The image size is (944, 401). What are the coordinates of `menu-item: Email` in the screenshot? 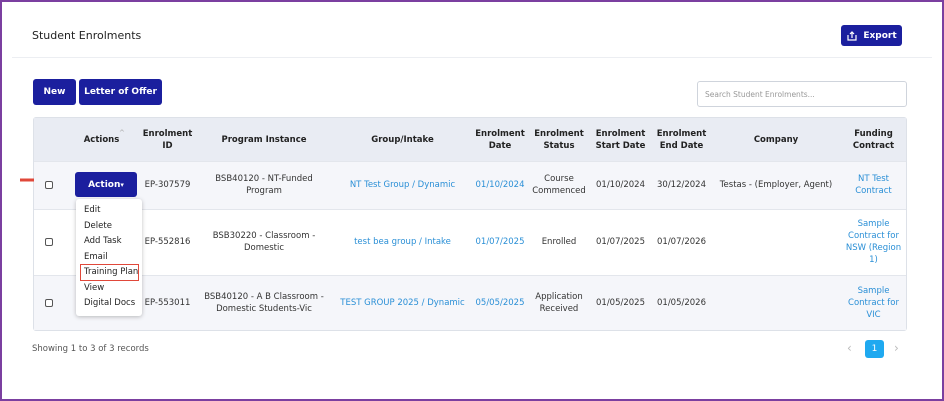 It's located at (96, 256).